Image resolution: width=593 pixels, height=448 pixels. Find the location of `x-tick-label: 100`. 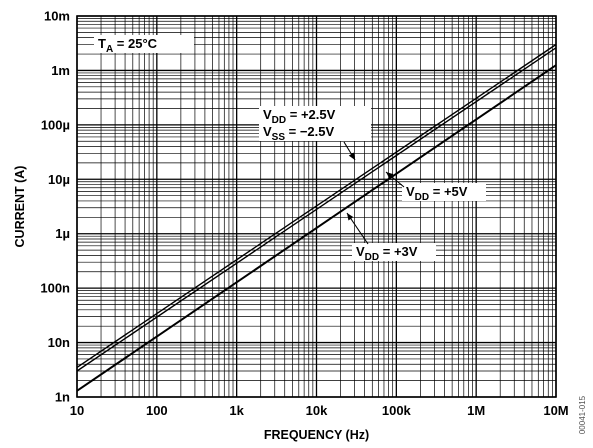

x-tick-label: 100 is located at coordinates (157, 410).